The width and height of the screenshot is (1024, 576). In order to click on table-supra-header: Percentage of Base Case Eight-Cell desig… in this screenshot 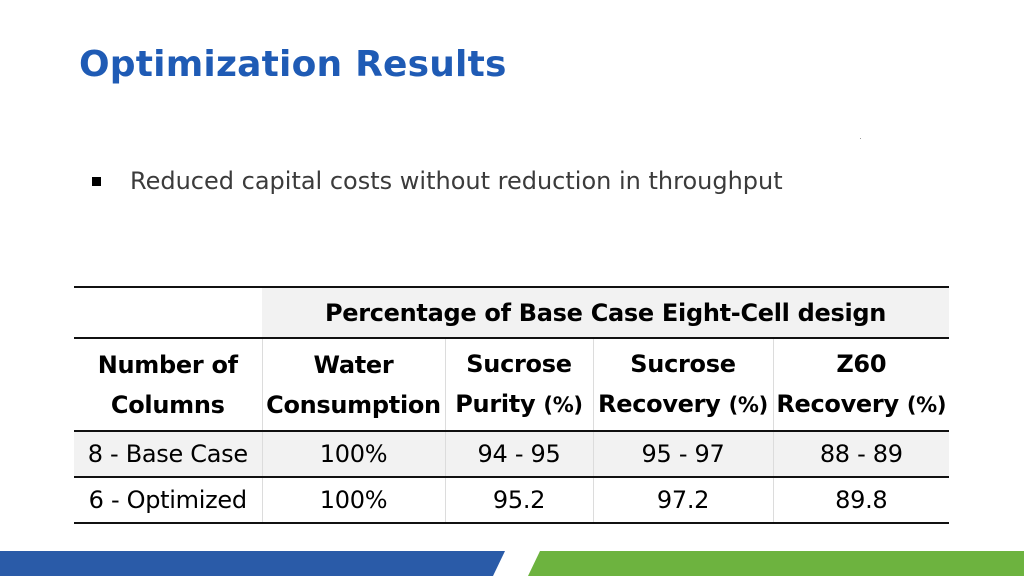, I will do `click(606, 312)`.